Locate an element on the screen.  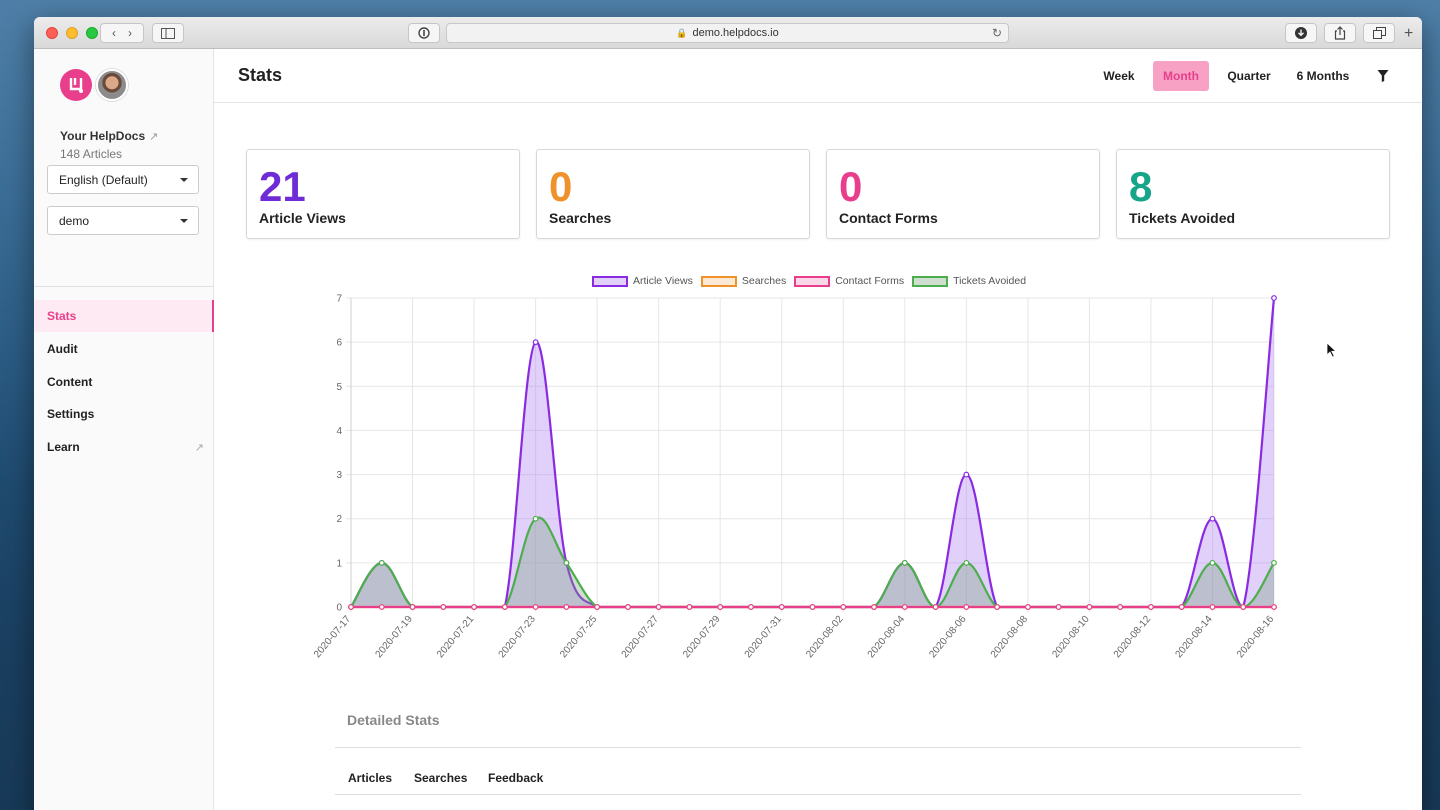
url-text: demo.helpdocs.io is located at coordinates (735, 33).